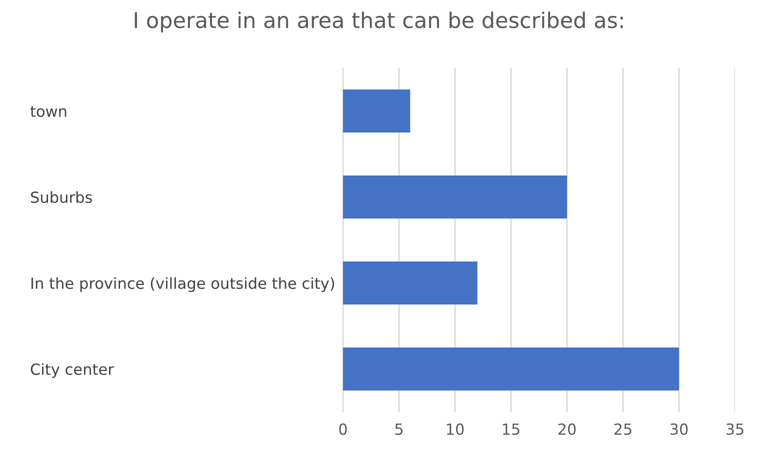  What do you see at coordinates (511, 429) in the screenshot?
I see `x-tick-label: 15` at bounding box center [511, 429].